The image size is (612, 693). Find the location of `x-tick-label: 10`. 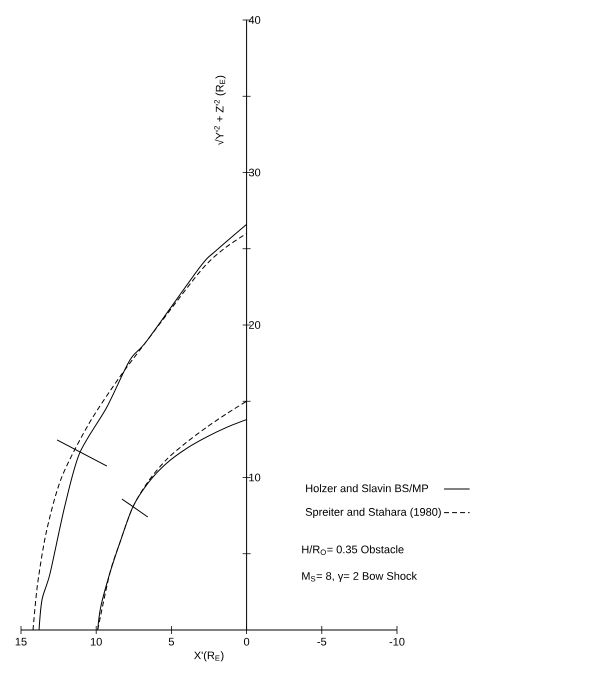

x-tick-label: 10 is located at coordinates (96, 642).